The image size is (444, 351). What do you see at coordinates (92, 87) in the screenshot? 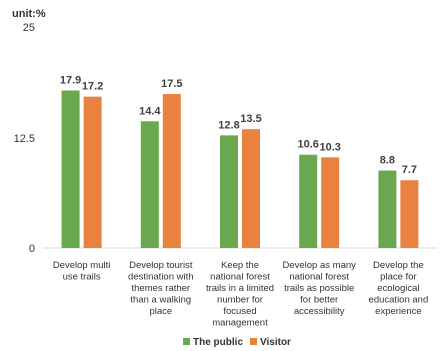
I see `data-label: 17.2` at bounding box center [92, 87].